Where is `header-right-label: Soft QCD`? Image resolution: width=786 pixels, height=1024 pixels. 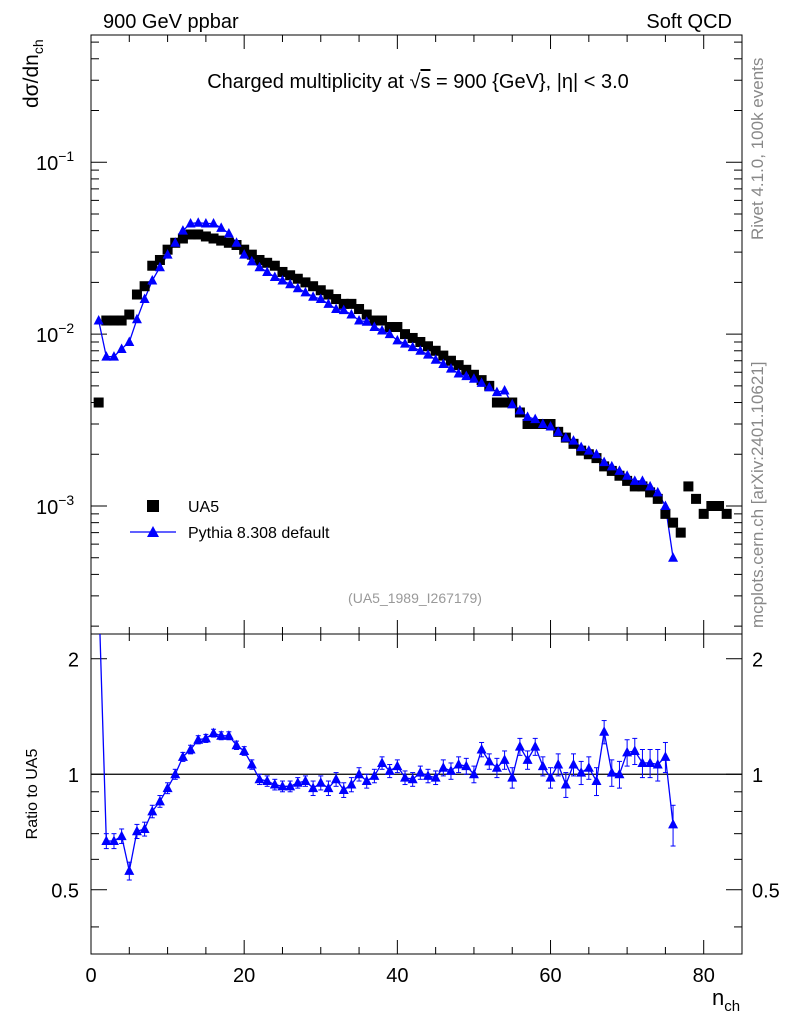
header-right-label: Soft QCD is located at coordinates (689, 22).